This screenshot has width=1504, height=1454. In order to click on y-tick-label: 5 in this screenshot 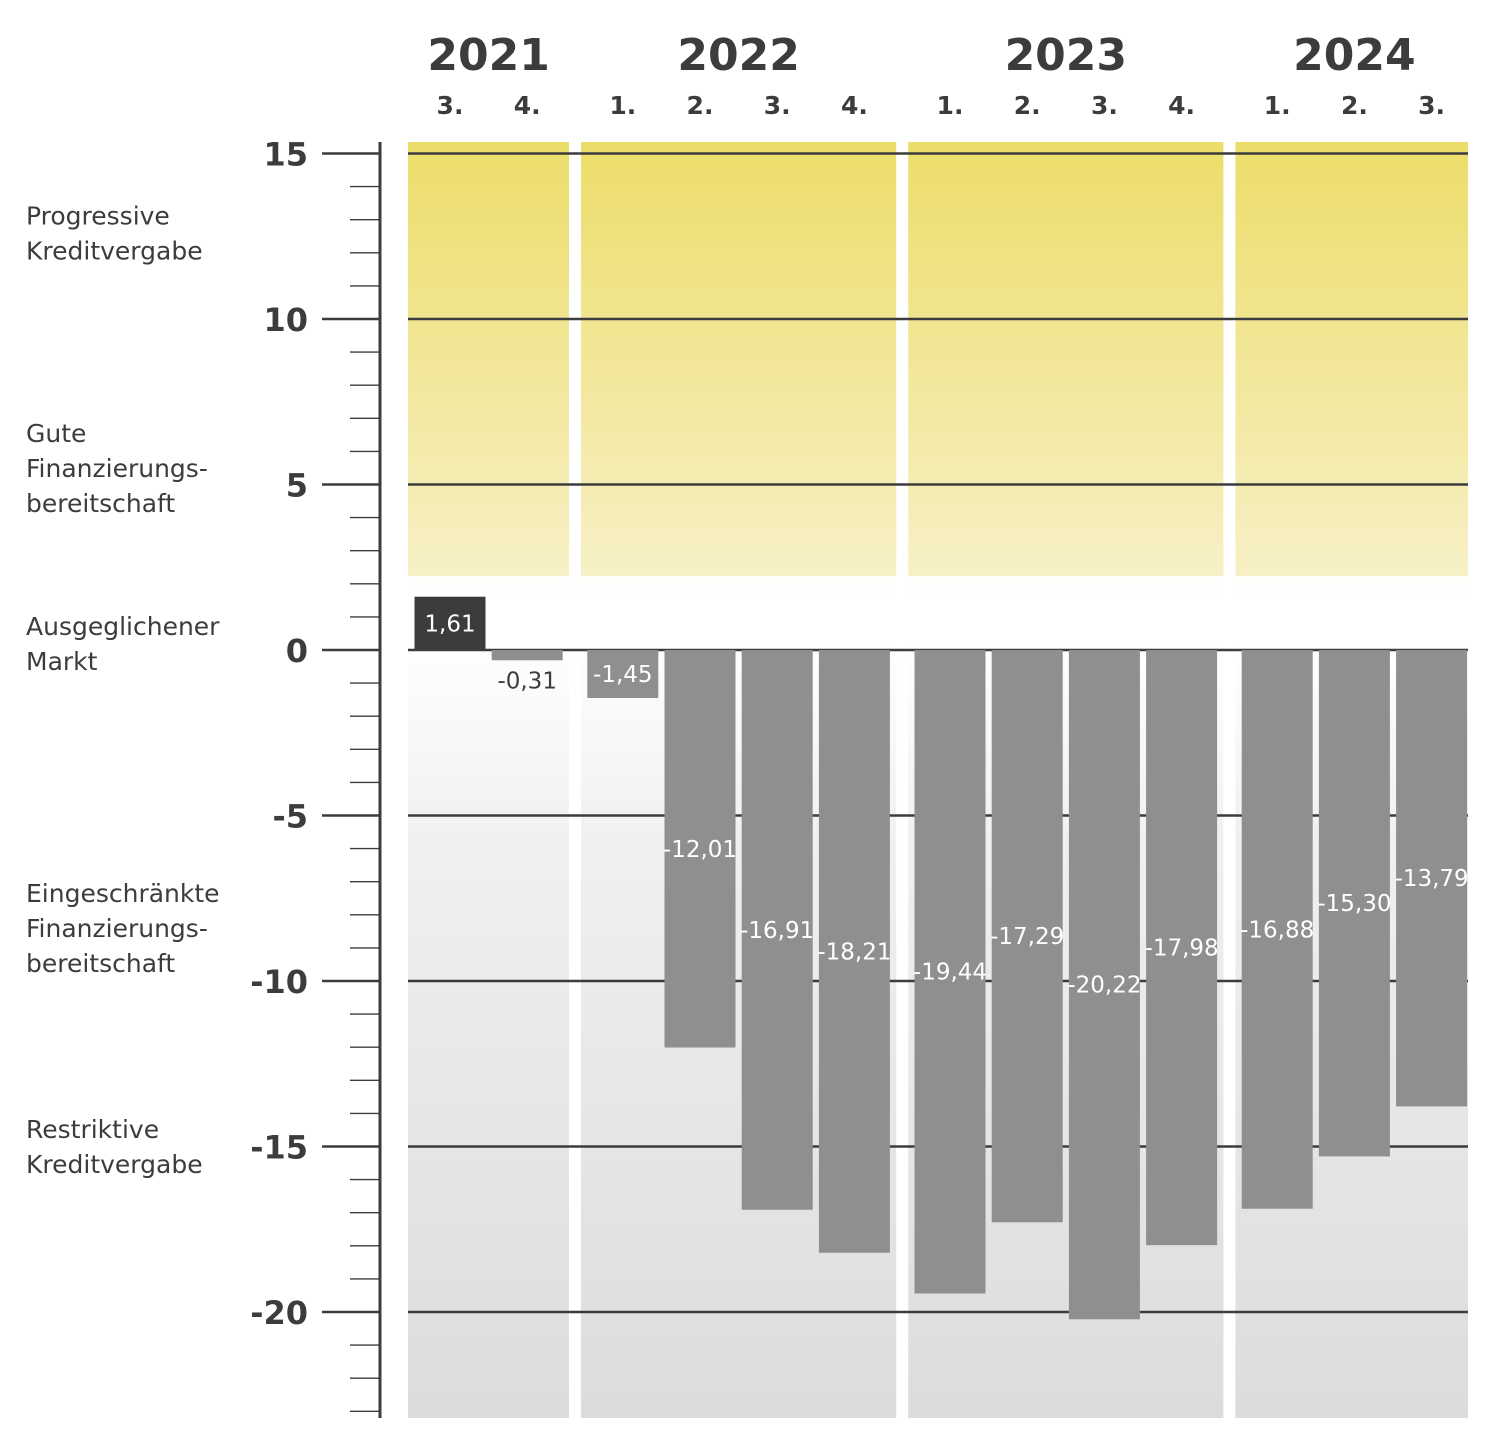, I will do `click(297, 486)`.